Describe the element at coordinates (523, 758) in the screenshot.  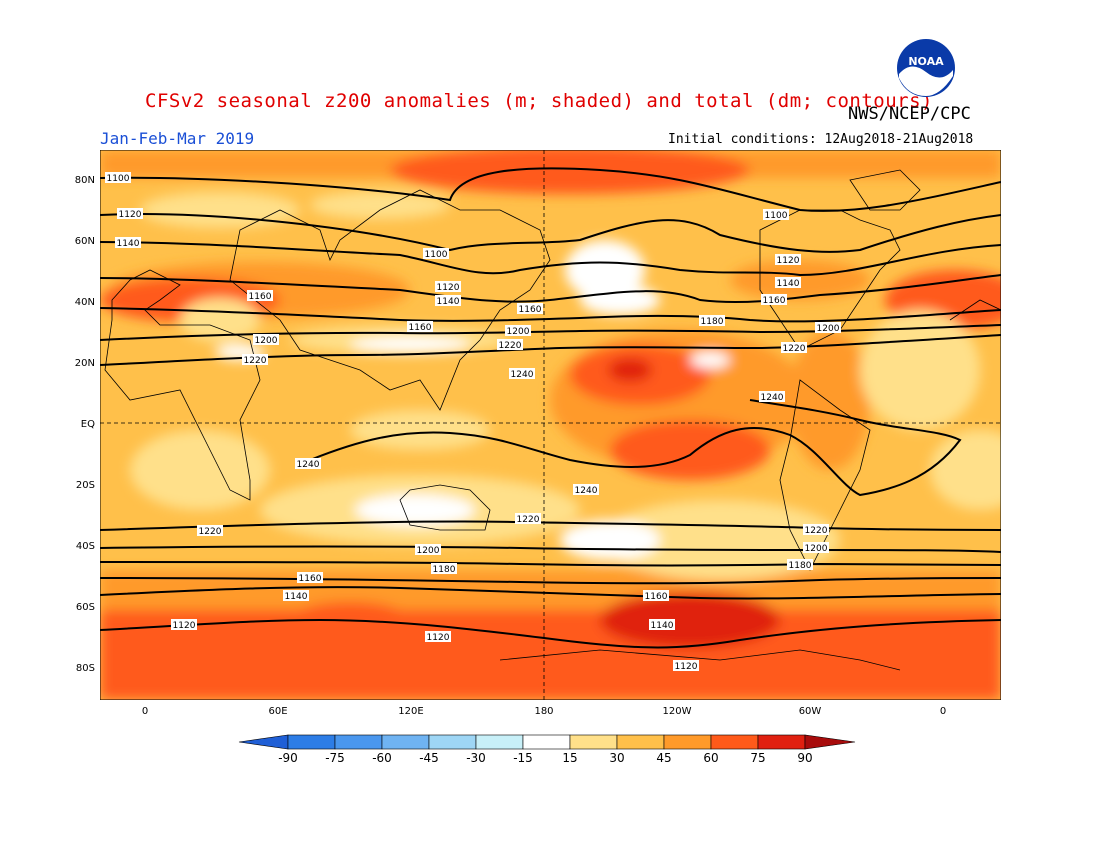
I see `colorbar-tick-label: -15` at that location.